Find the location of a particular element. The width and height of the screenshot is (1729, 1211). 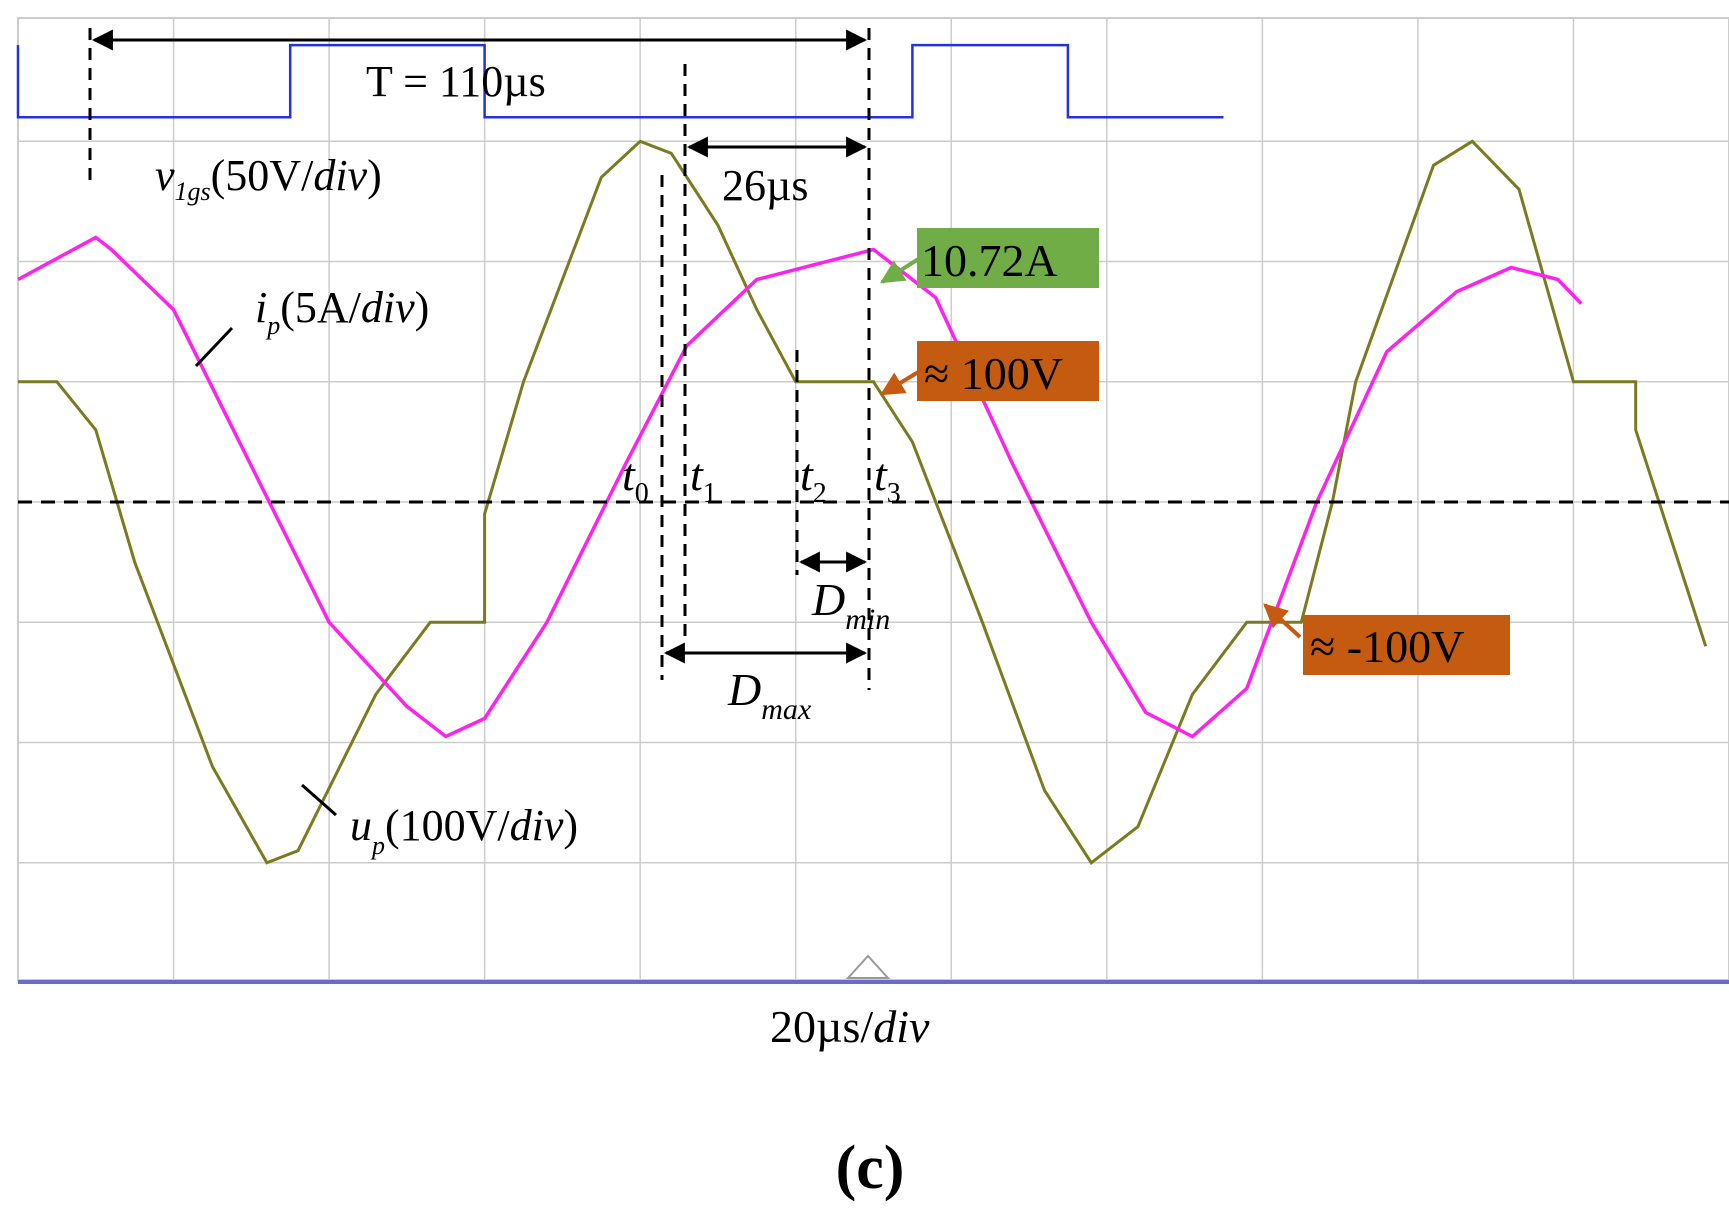

t3-label: t3 is located at coordinates (887, 479).